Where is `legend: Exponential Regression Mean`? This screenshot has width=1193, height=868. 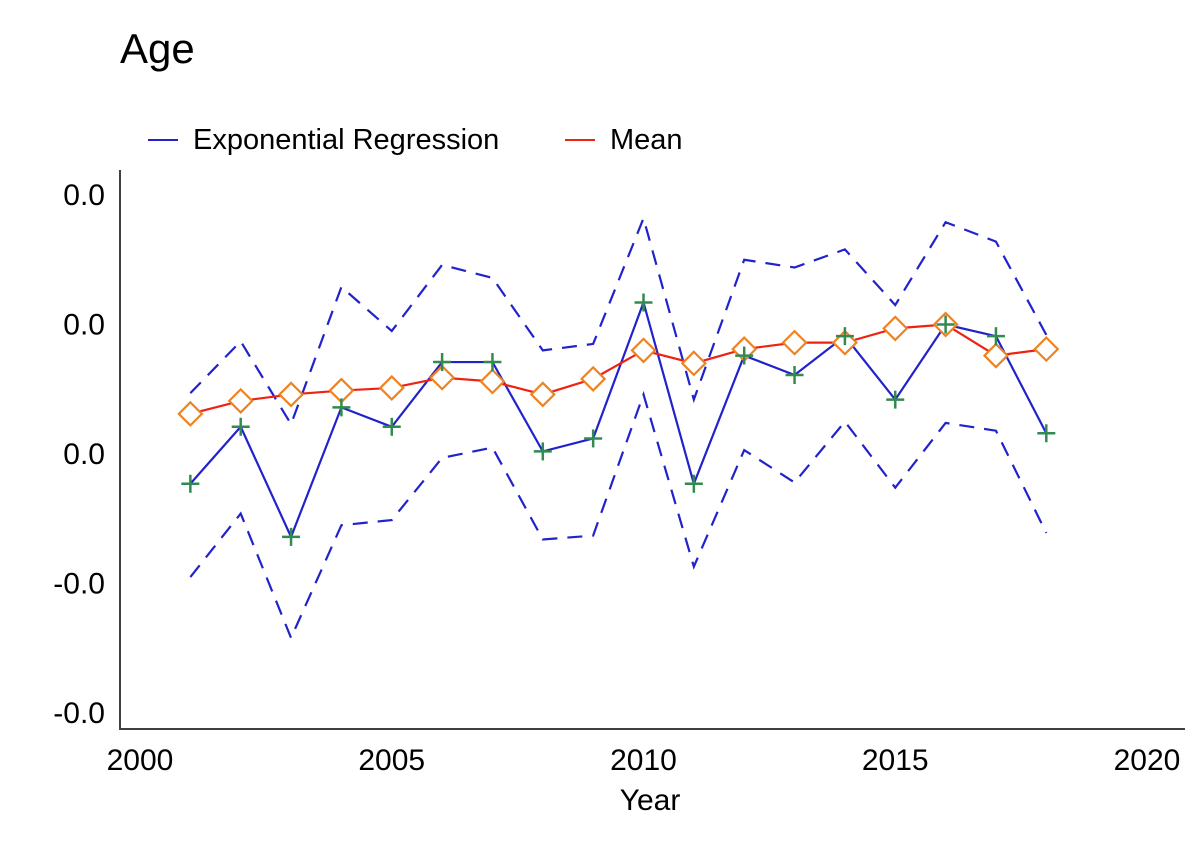 legend: Exponential Regression Mean is located at coordinates (596, 140).